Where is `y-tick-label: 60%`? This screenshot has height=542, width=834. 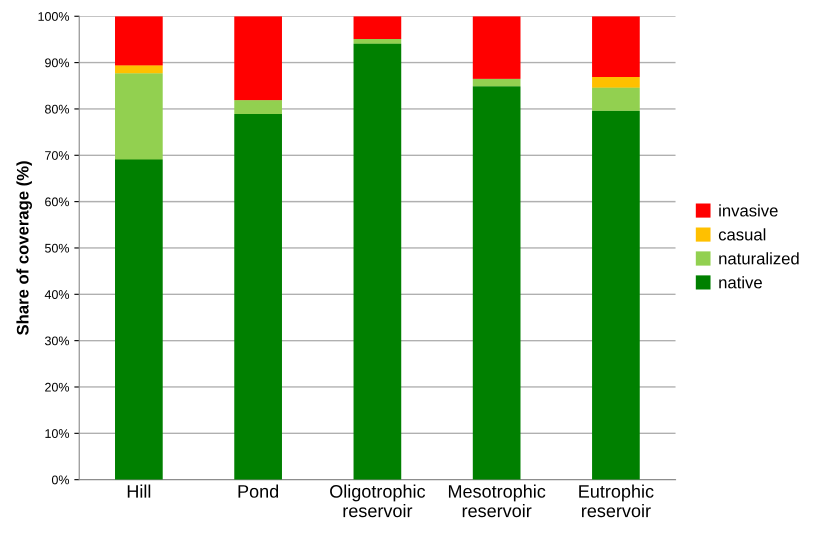 y-tick-label: 60% is located at coordinates (57, 201).